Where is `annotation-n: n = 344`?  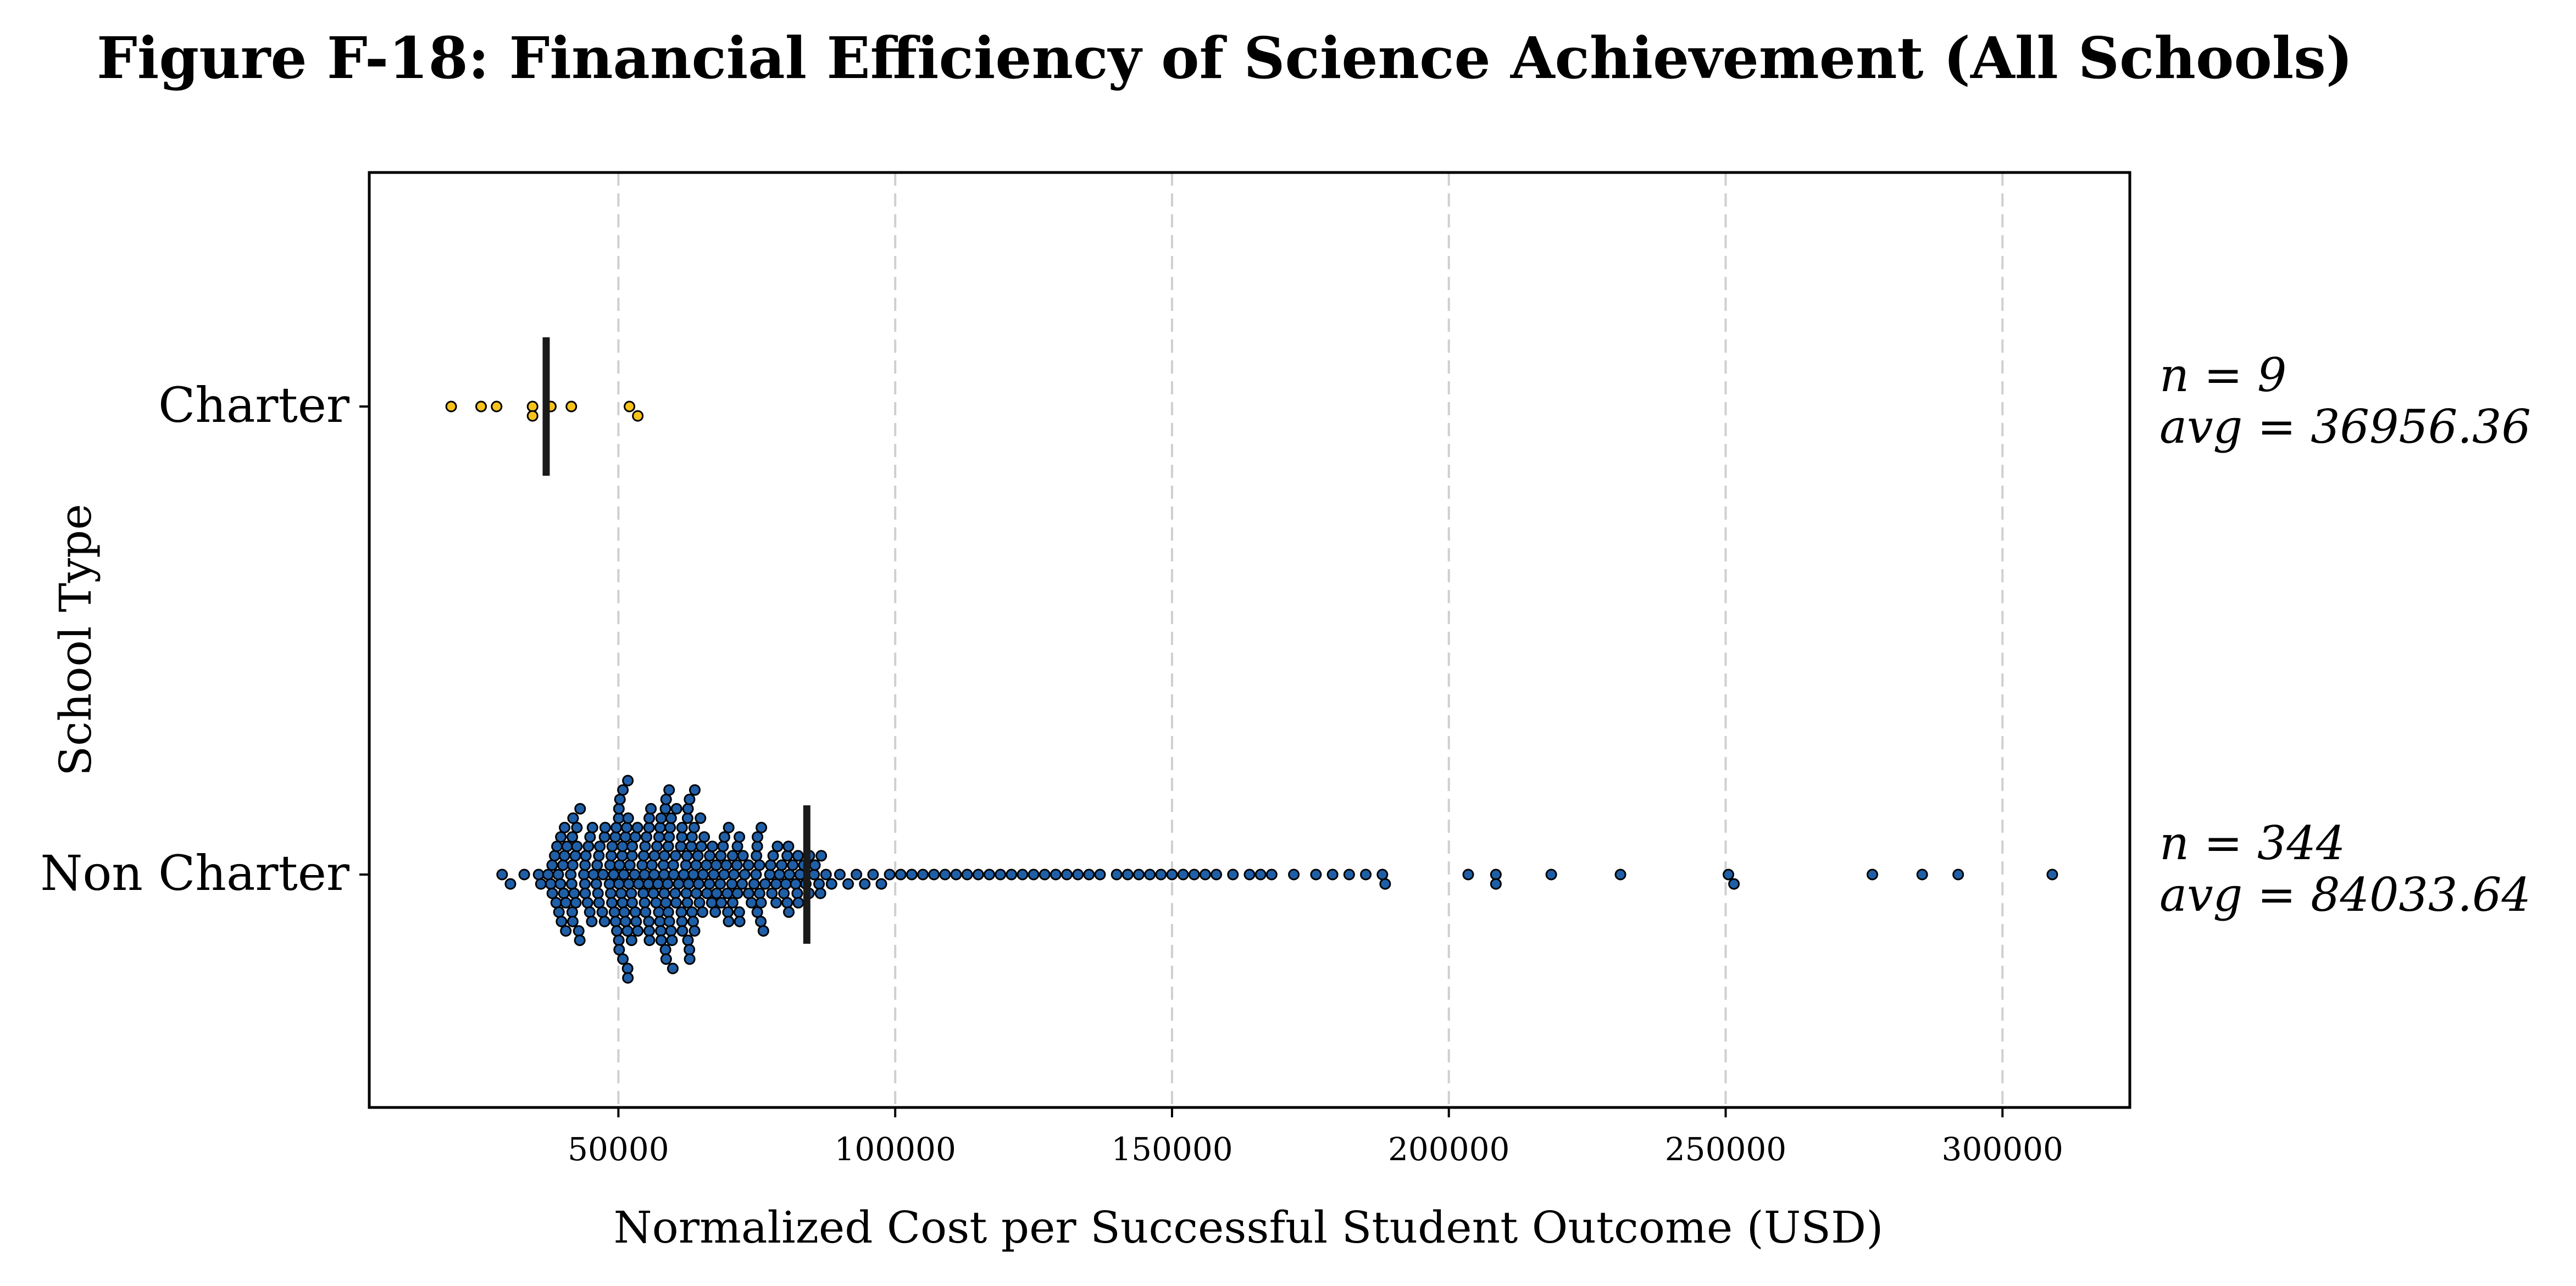
annotation-n: n = 344 is located at coordinates (2252, 843).